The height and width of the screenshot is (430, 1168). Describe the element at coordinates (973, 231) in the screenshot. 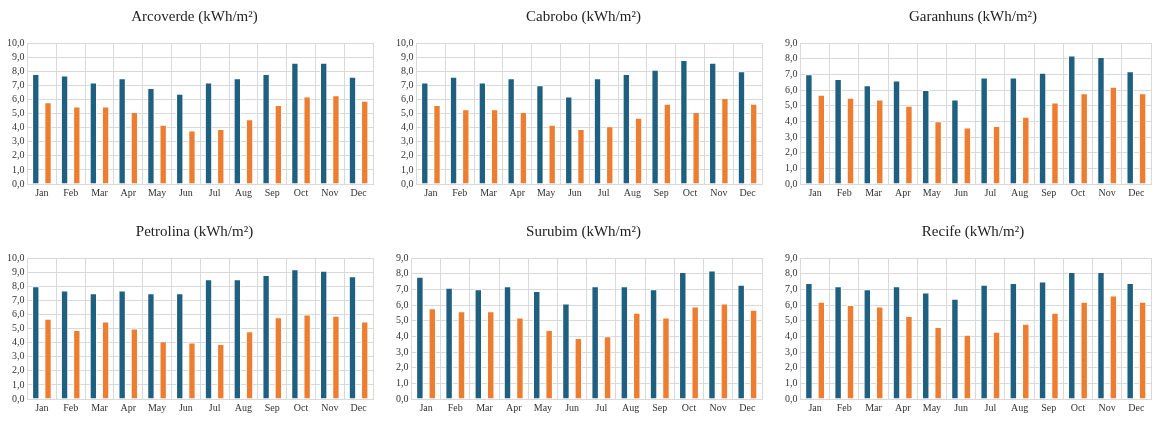

I see `chart-title: Recife (kWh/m²)` at that location.